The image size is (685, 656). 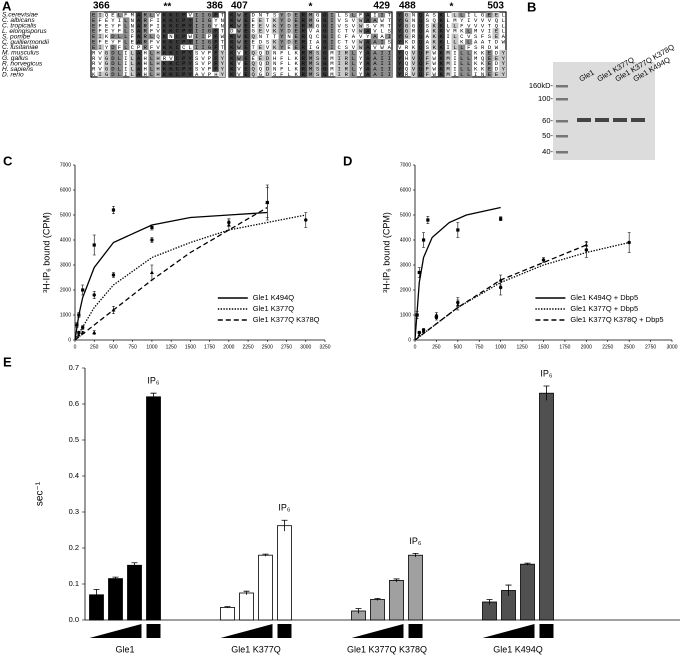 I want to click on y-axis-label: ³H-IP₆ bound (CPM), so click(x=386, y=252).